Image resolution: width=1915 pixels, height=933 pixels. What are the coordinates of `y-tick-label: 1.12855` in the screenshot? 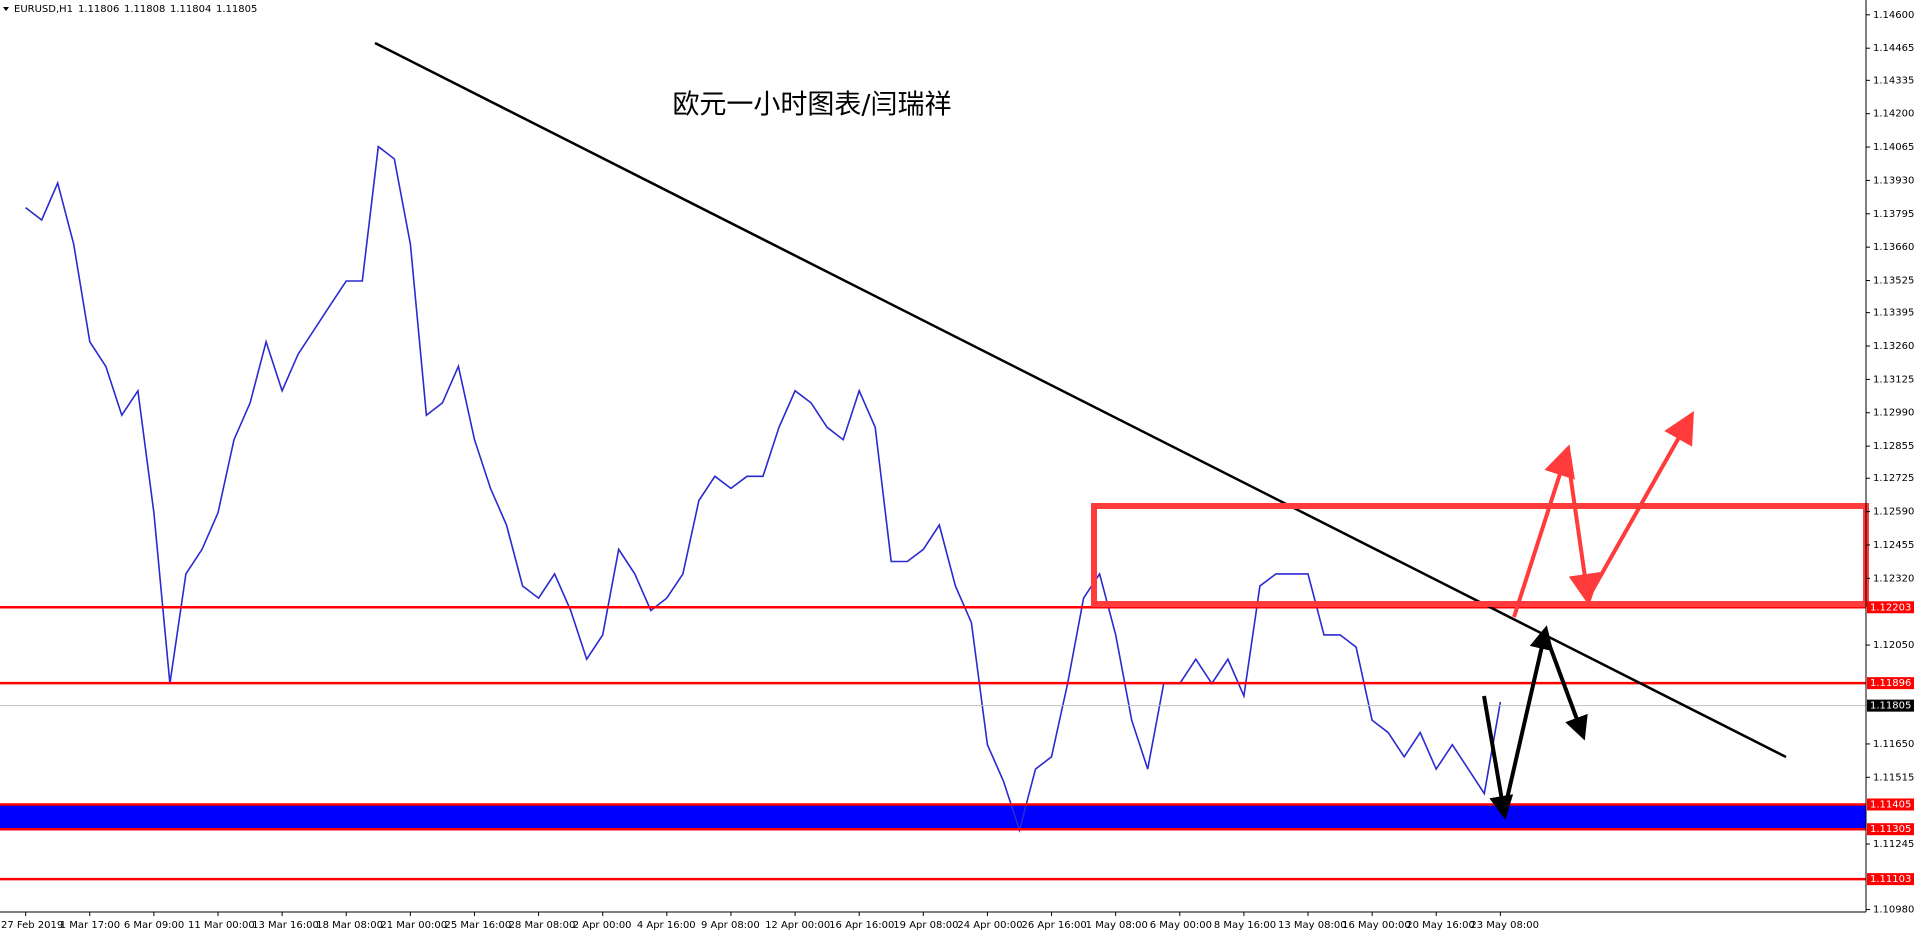 It's located at (1893, 446).